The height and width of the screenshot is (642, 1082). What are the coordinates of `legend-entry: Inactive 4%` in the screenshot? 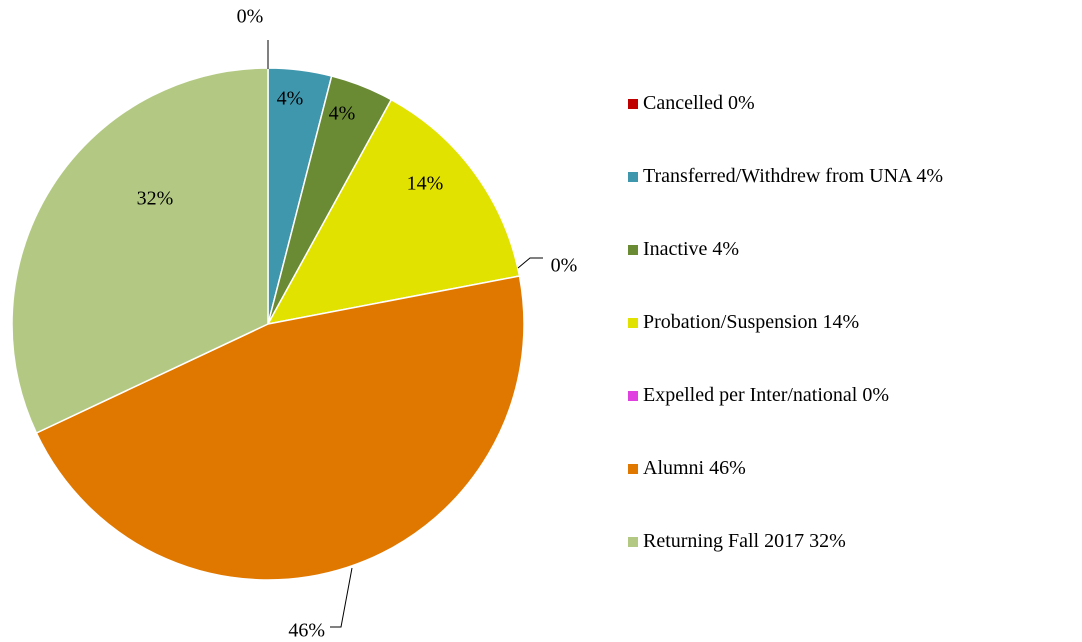 It's located at (691, 249).